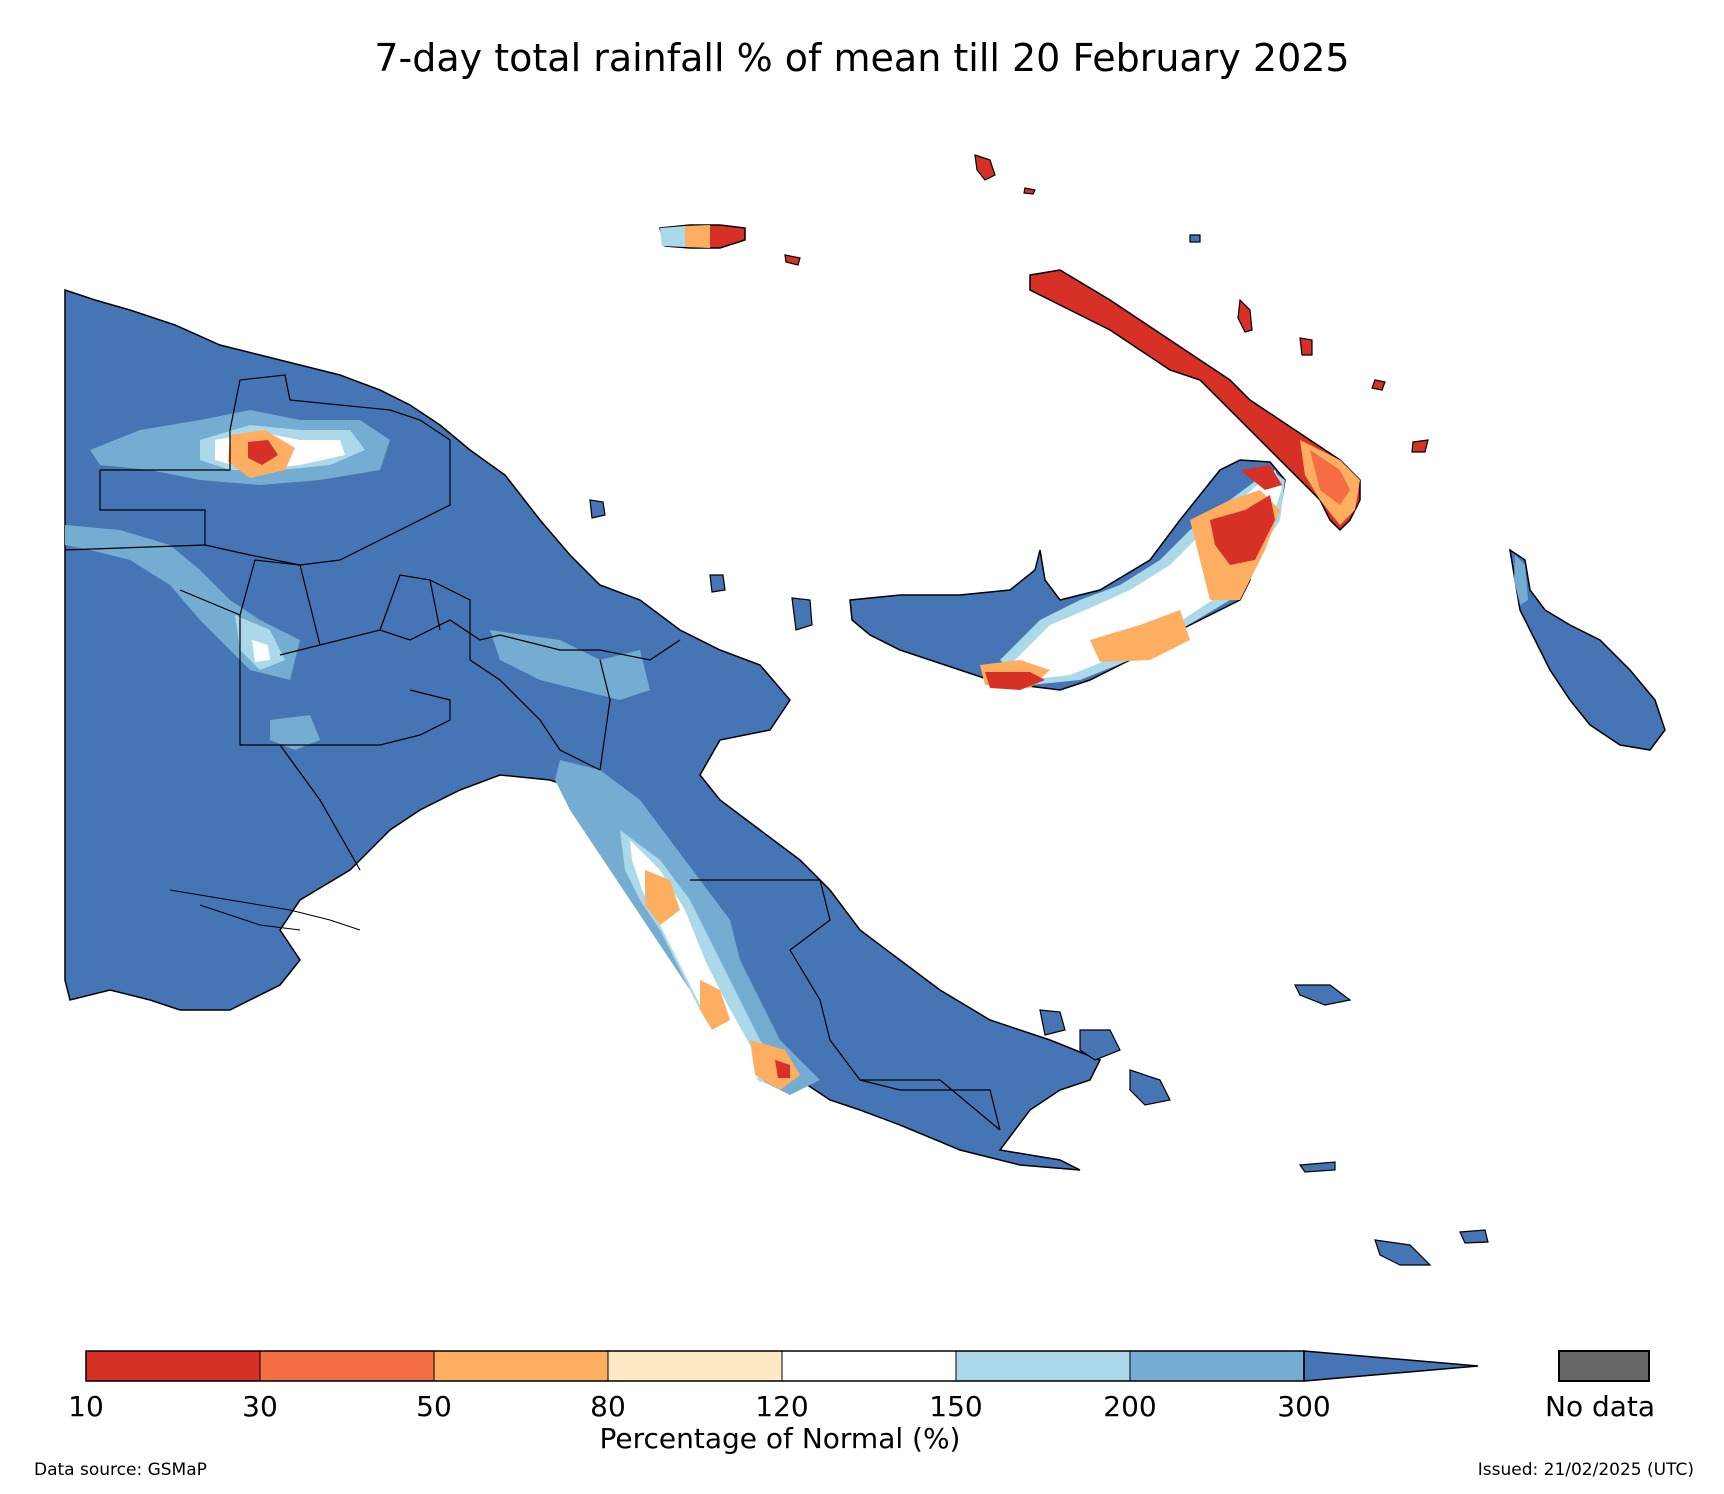  What do you see at coordinates (1420, 446) in the screenshot?
I see `island-green` at bounding box center [1420, 446].